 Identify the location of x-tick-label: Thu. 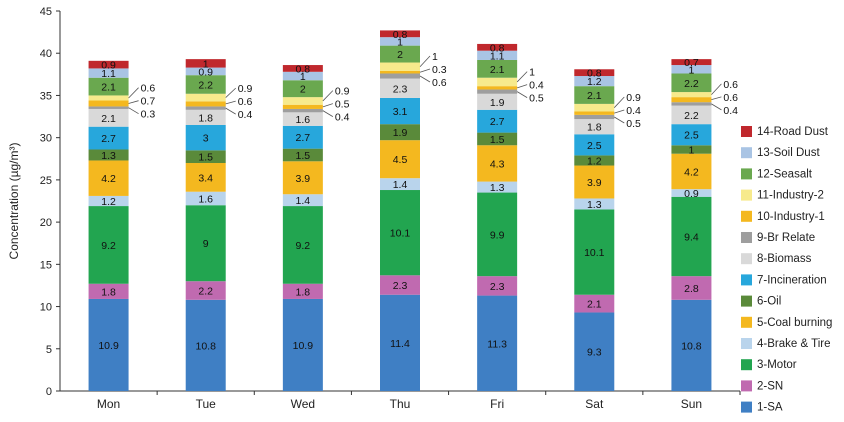
(400, 404).